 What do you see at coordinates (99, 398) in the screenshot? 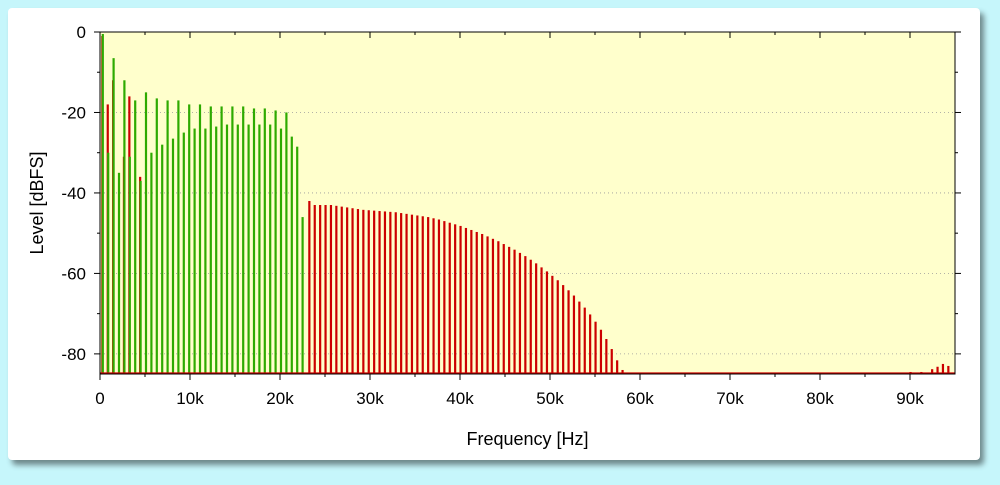
I see `x-tick-label: 0` at bounding box center [99, 398].